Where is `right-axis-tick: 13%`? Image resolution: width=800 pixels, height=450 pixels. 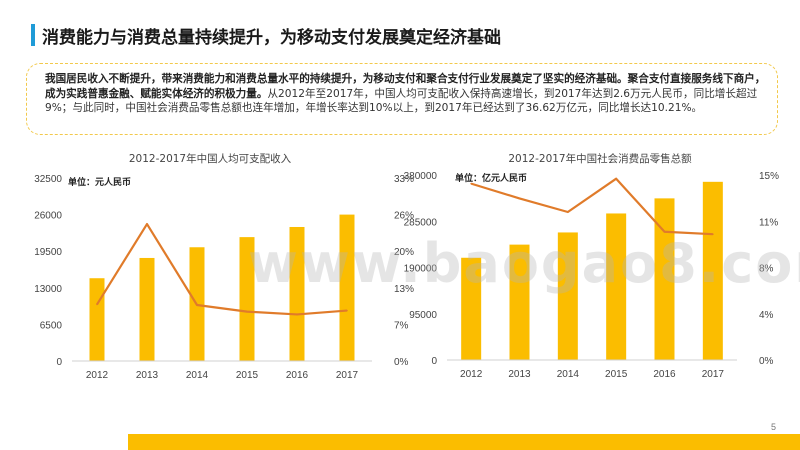 right-axis-tick: 13% is located at coordinates (404, 289).